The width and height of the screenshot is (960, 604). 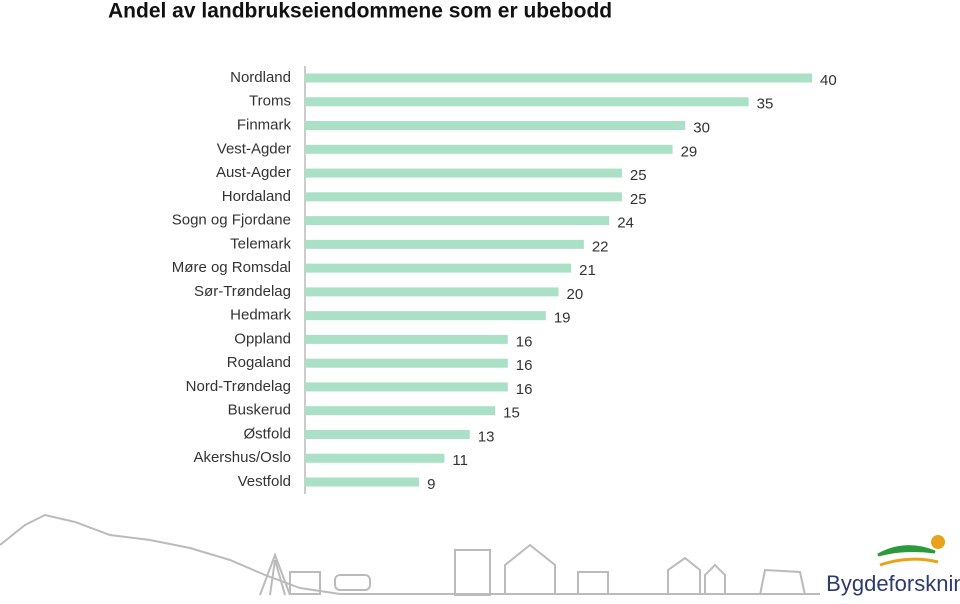 I want to click on category-label: Østfold, so click(x=267, y=433).